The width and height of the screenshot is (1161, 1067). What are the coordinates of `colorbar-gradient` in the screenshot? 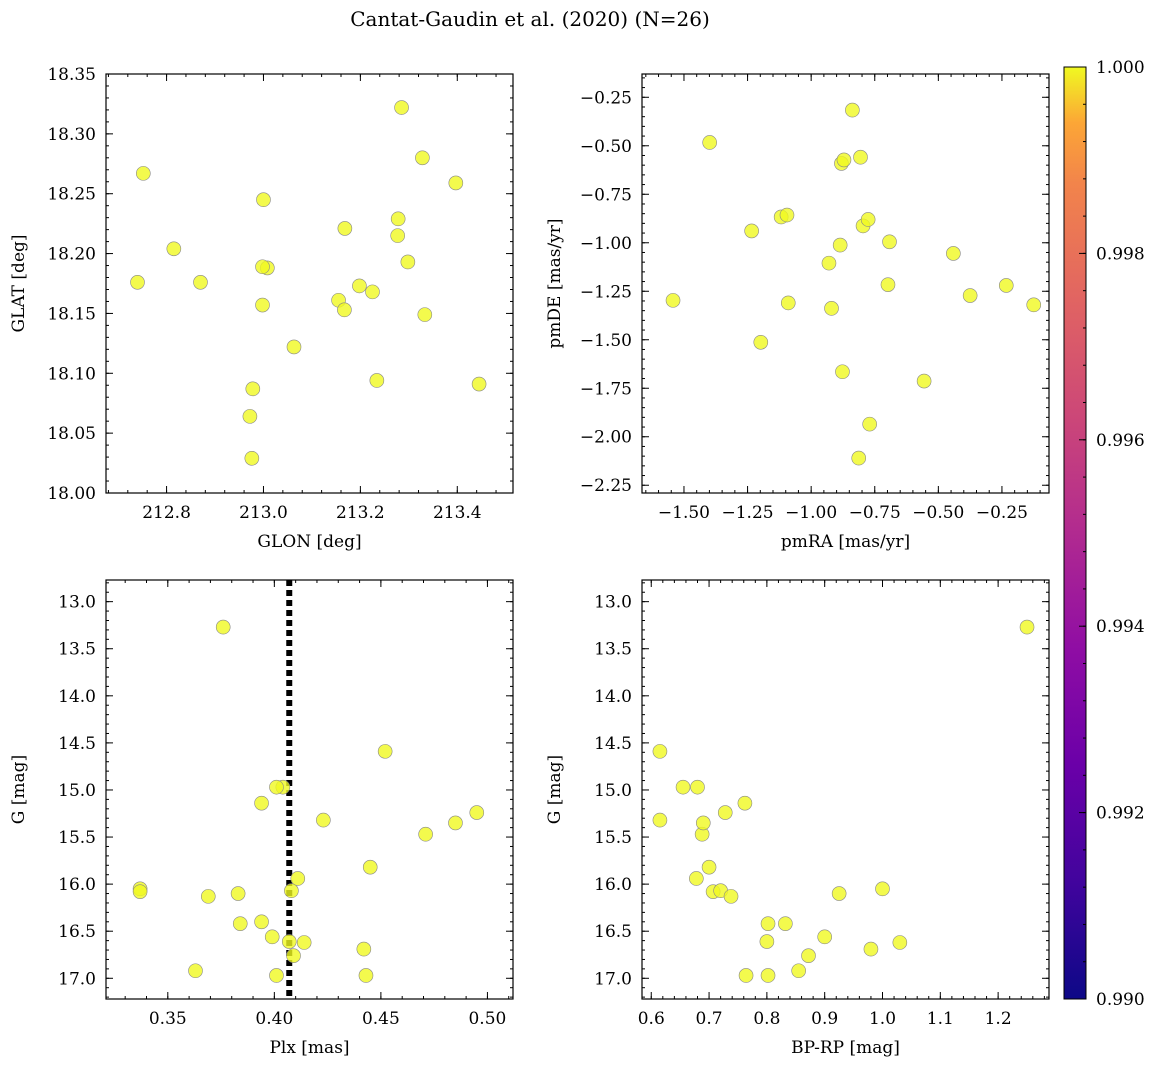 It's located at (1075, 533).